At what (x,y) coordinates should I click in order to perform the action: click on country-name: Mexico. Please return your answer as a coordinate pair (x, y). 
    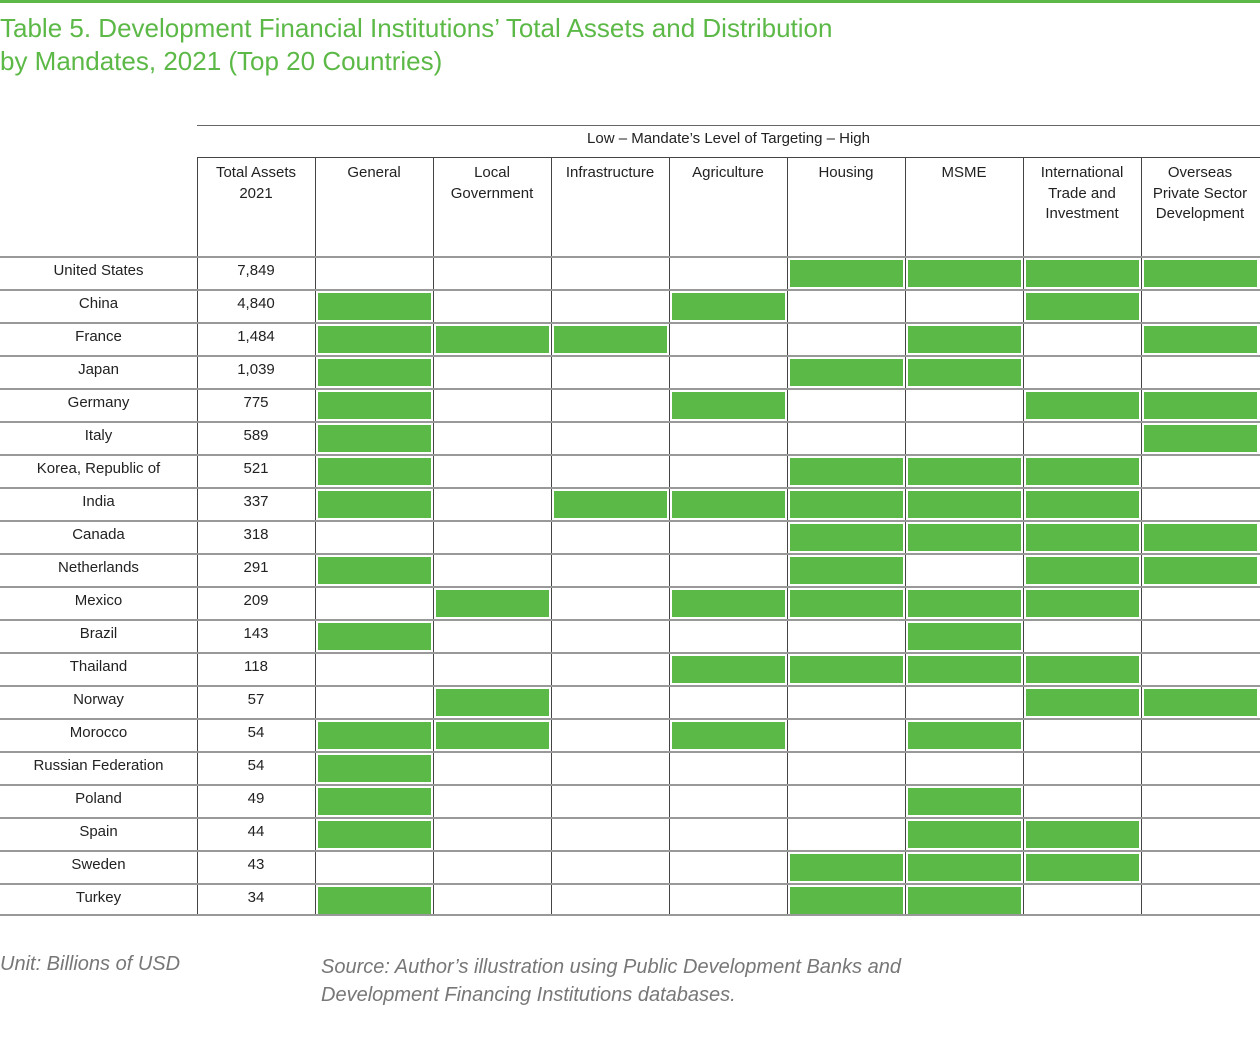
    Looking at the image, I should click on (98, 600).